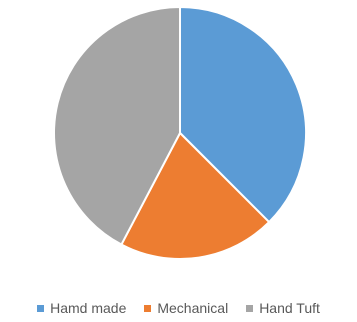 This screenshot has height=322, width=357. I want to click on legend-item-hamd-made: Hamd made, so click(81, 308).